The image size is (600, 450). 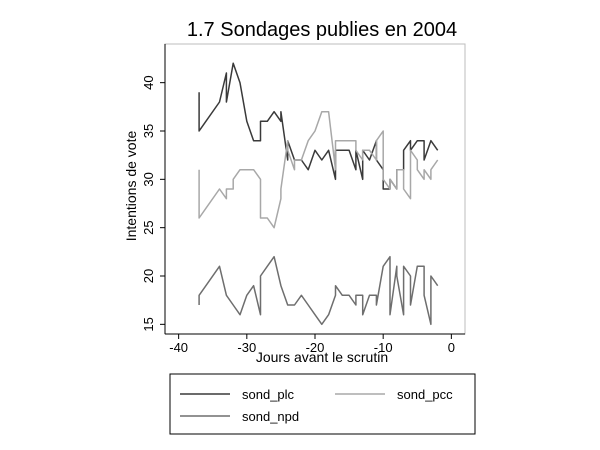 What do you see at coordinates (148, 82) in the screenshot?
I see `y-tick-label: 40` at bounding box center [148, 82].